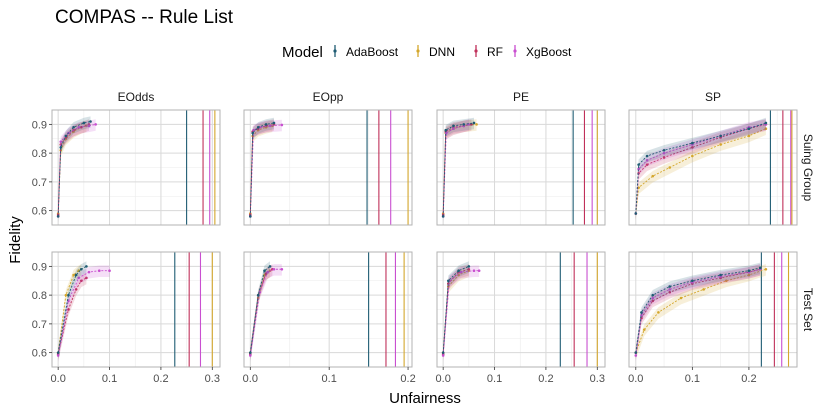 The image size is (830, 415). Describe the element at coordinates (136, 97) in the screenshot. I see `column-strip-eodds: EOdds` at that location.